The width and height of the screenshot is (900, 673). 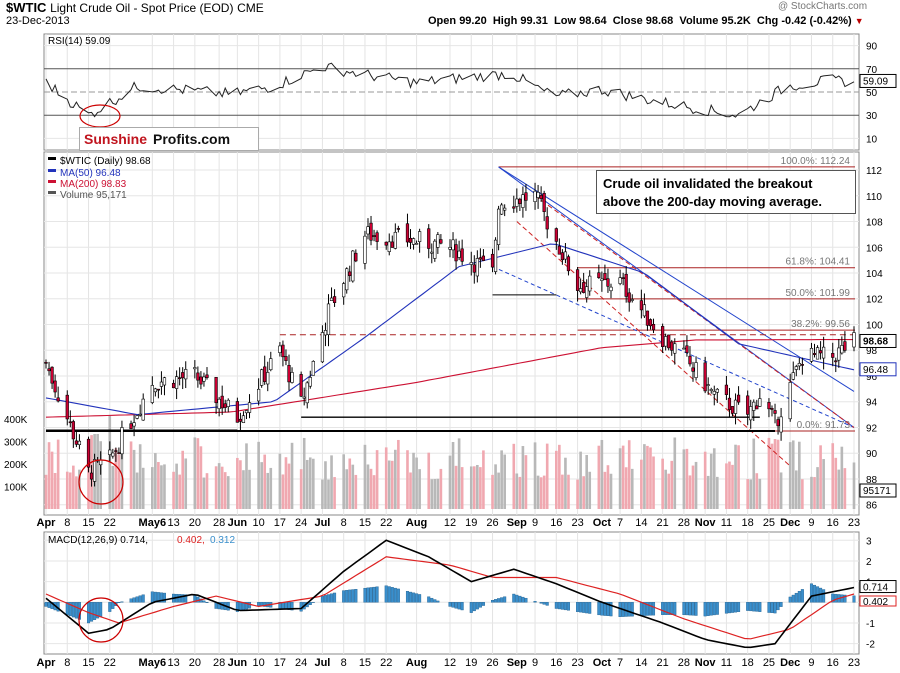 What do you see at coordinates (238, 523) in the screenshot?
I see `x-tick-label: Jun` at bounding box center [238, 523].